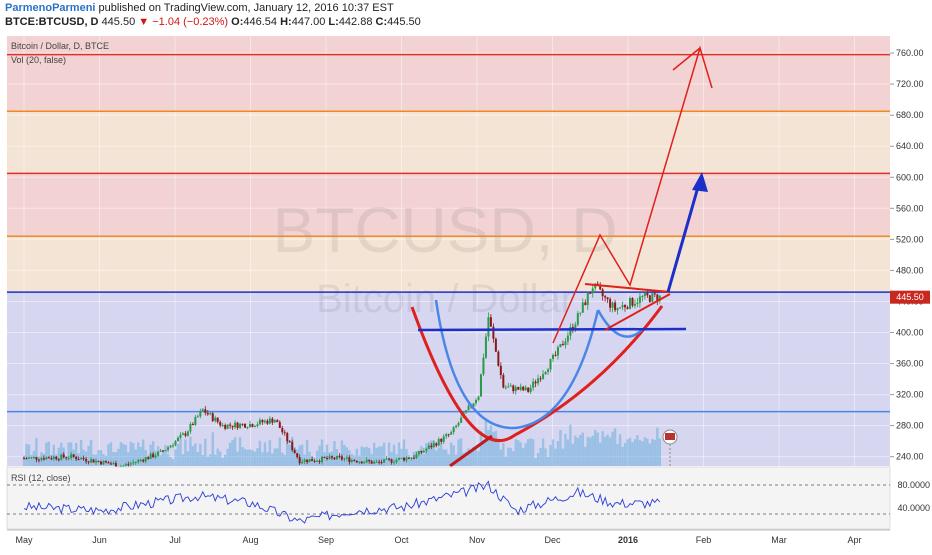  I want to click on triangle-bottom, so click(637, 312).